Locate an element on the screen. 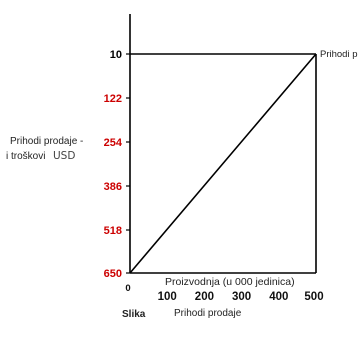  caption-left: Slika is located at coordinates (134, 314).